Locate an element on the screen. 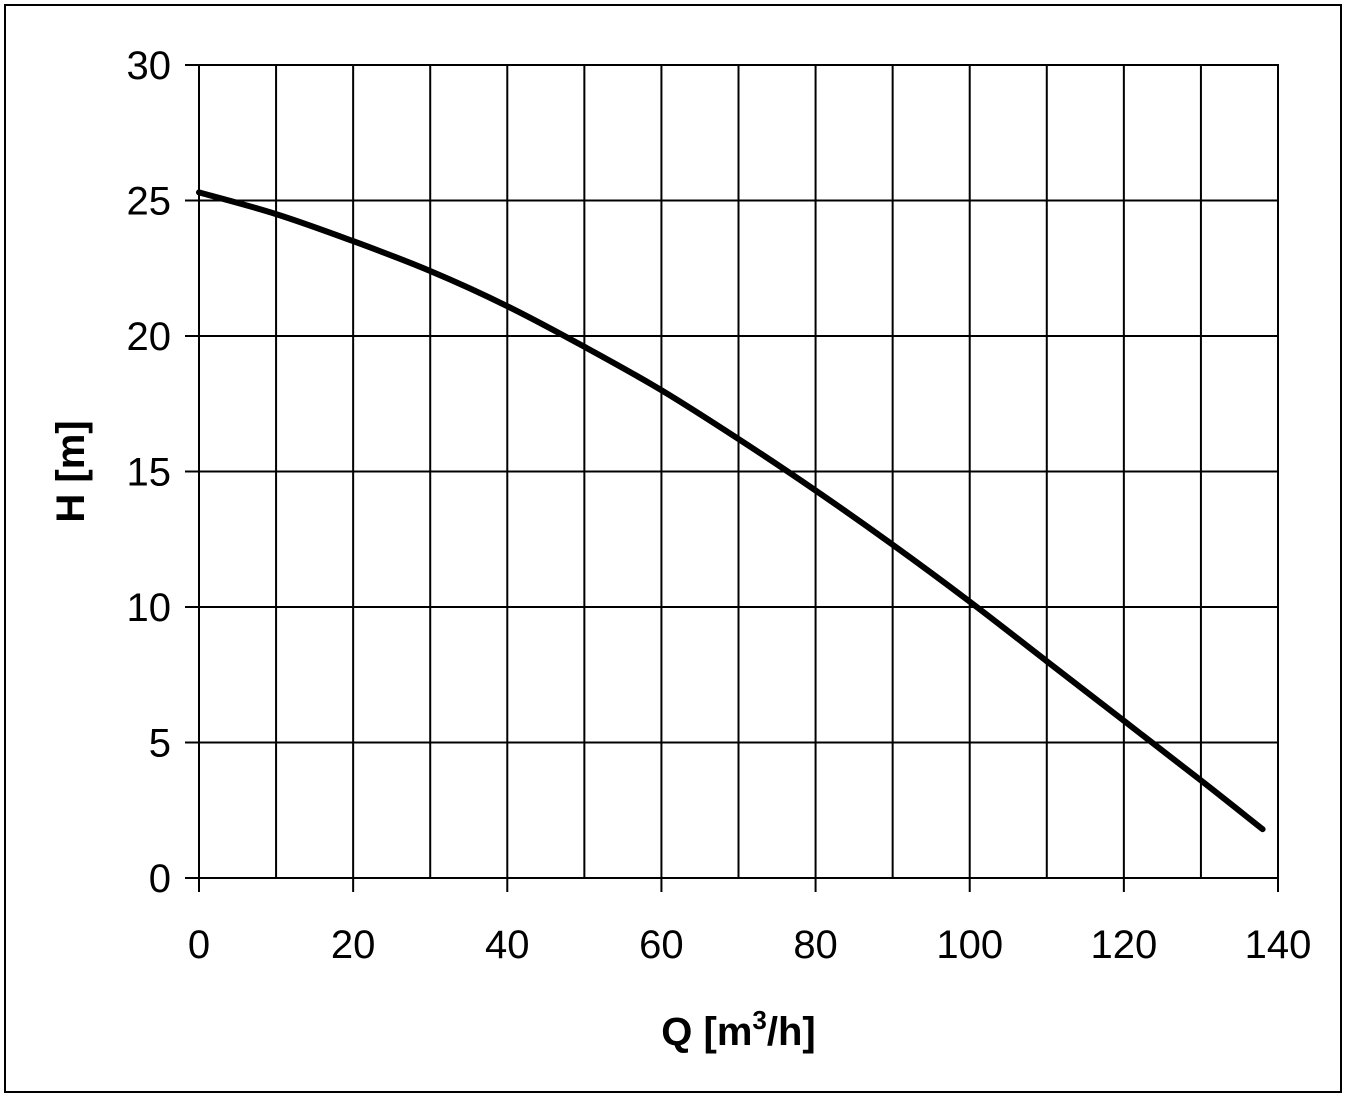 This screenshot has height=1100, width=1350. x-axis-title: Q [m3/h] is located at coordinates (738, 1029).